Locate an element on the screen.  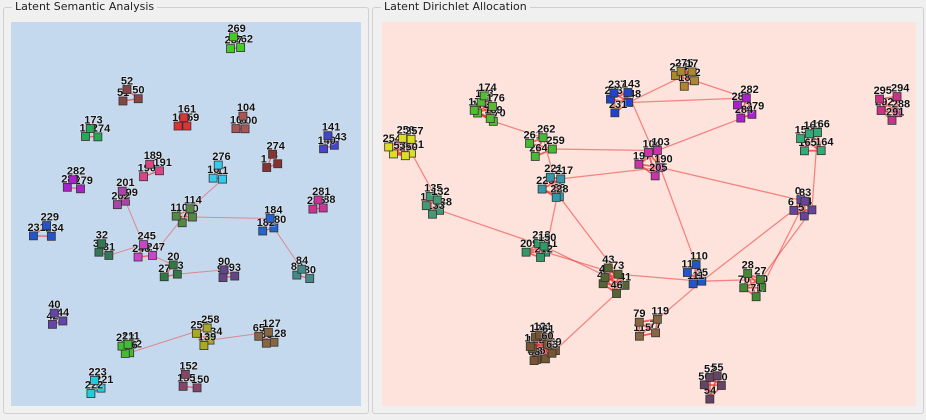
graph-node: 4 is located at coordinates (811, 205).